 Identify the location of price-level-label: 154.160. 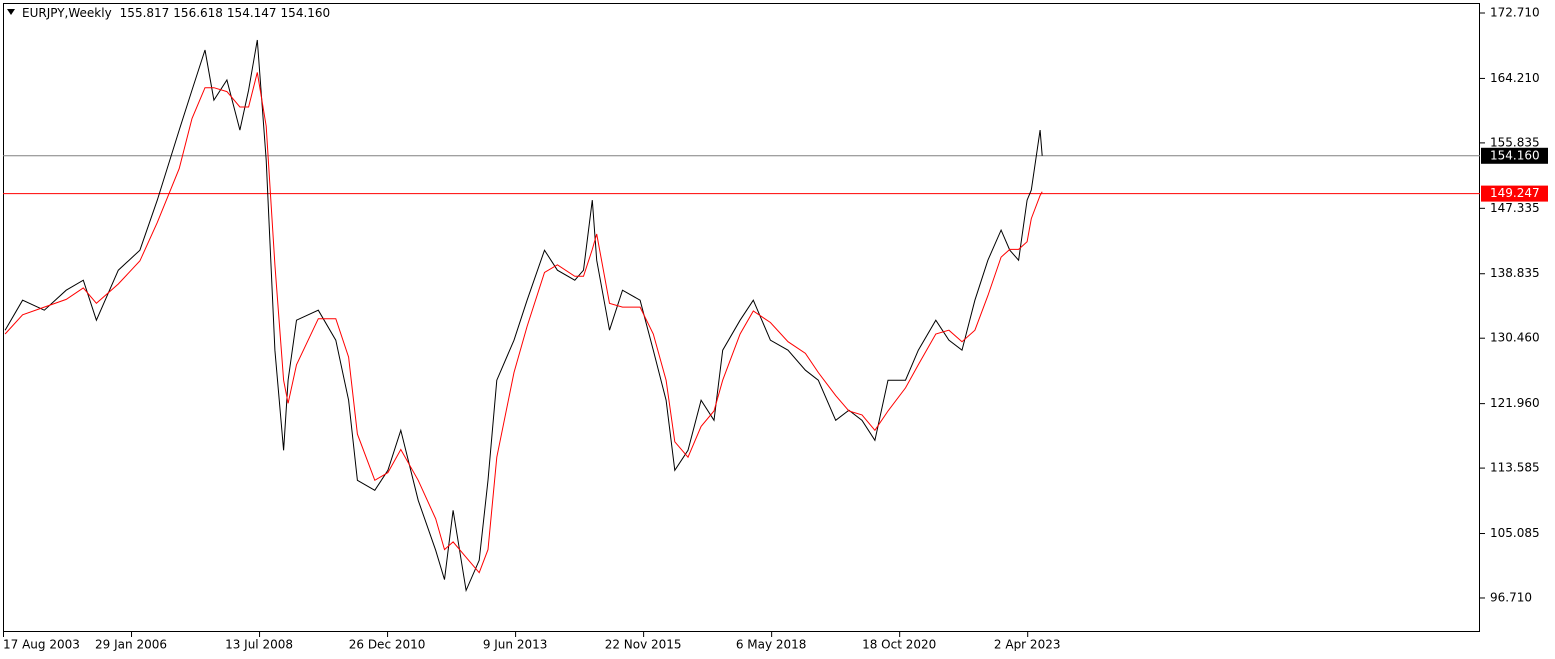
(1515, 155).